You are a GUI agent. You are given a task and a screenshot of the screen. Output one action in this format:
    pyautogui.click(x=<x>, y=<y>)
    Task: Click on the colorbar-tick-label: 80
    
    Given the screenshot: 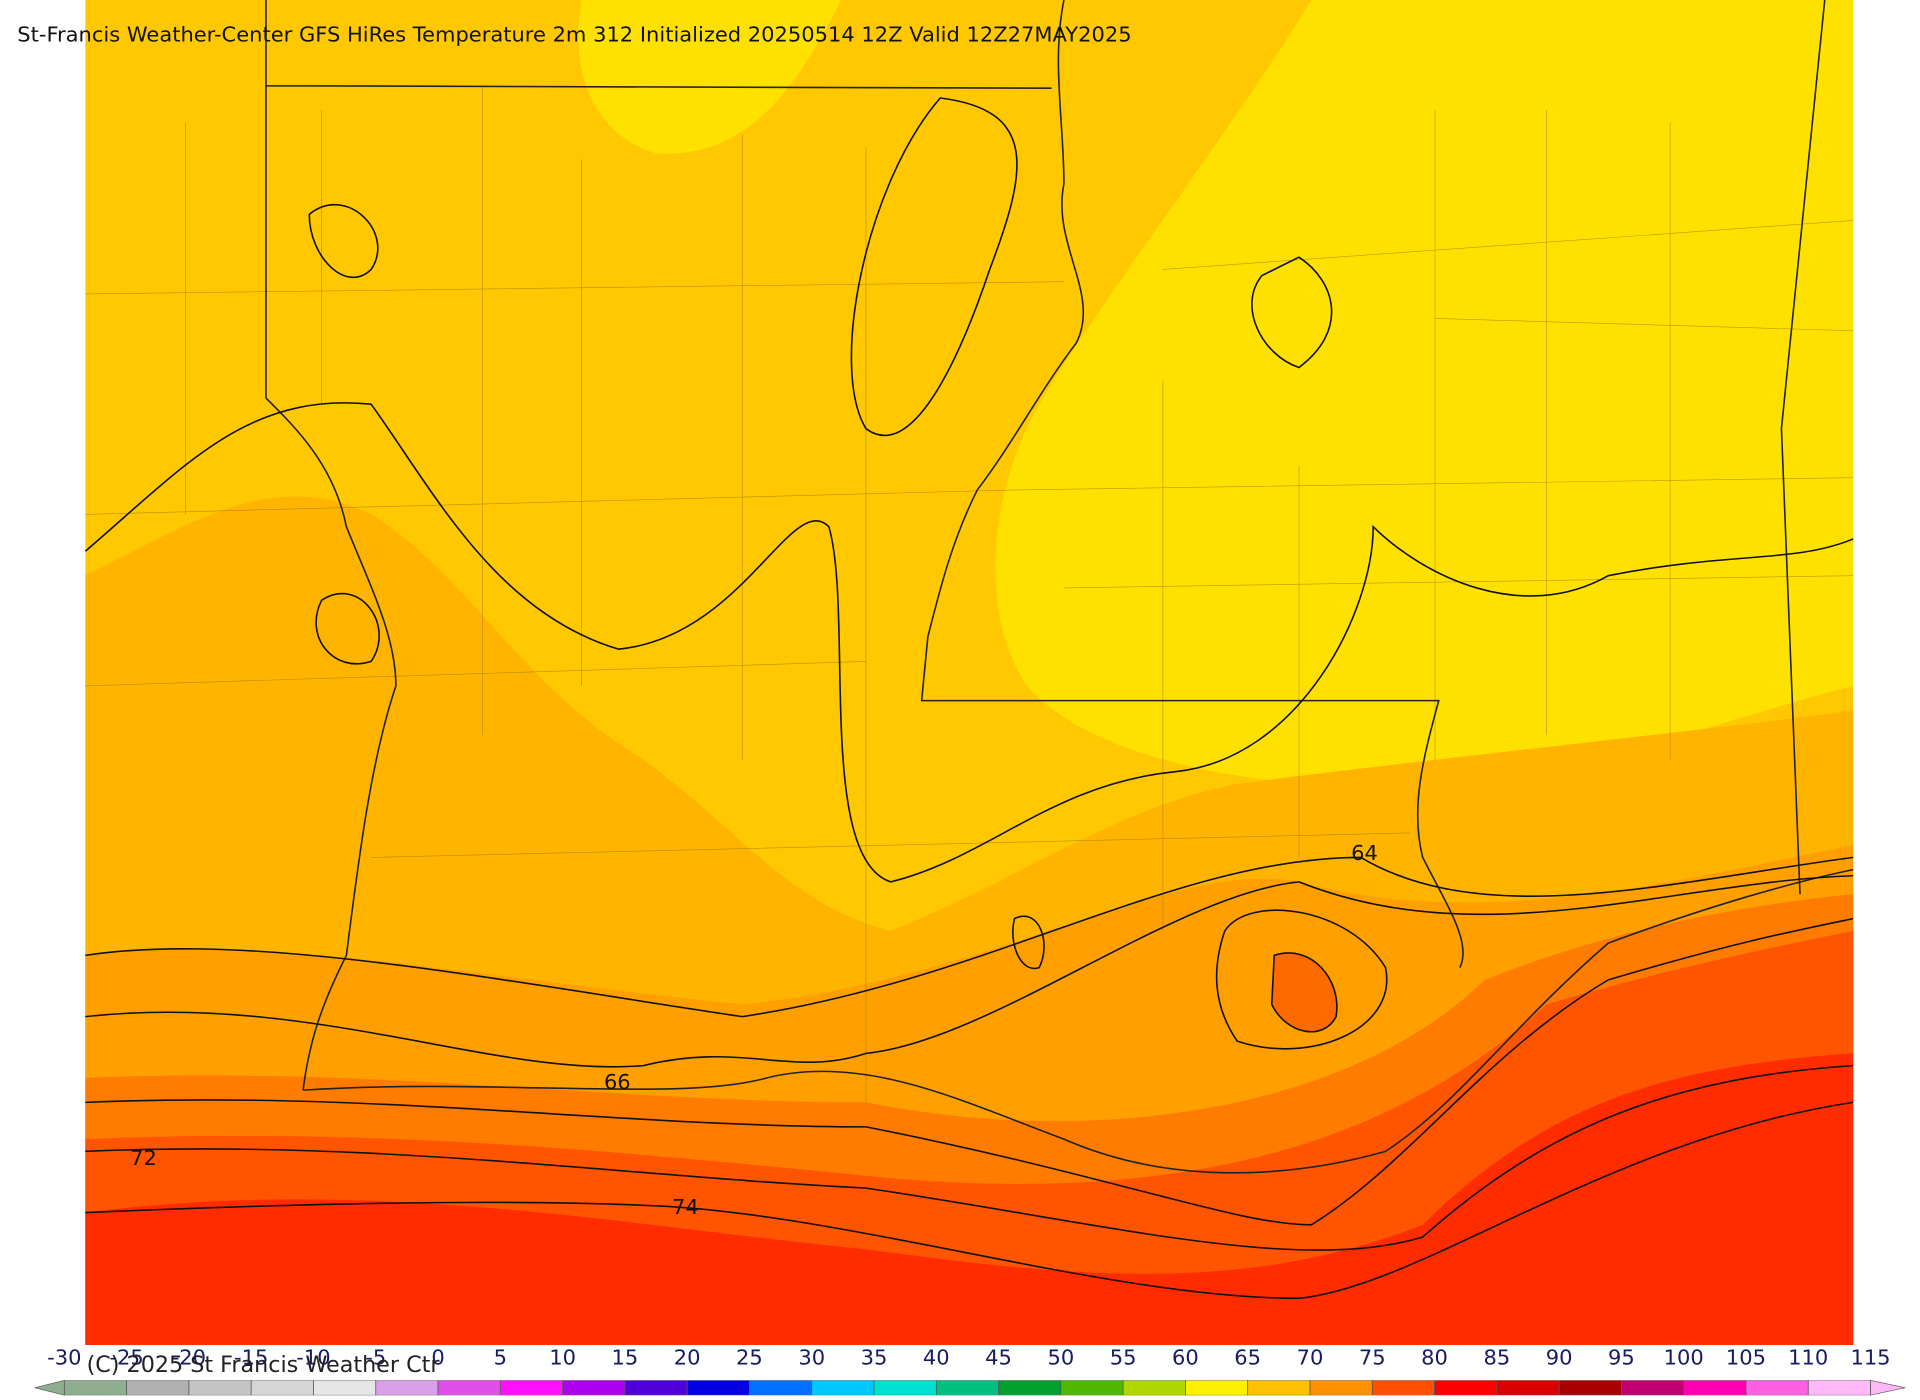 What is the action you would take?
    pyautogui.click(x=1434, y=1358)
    